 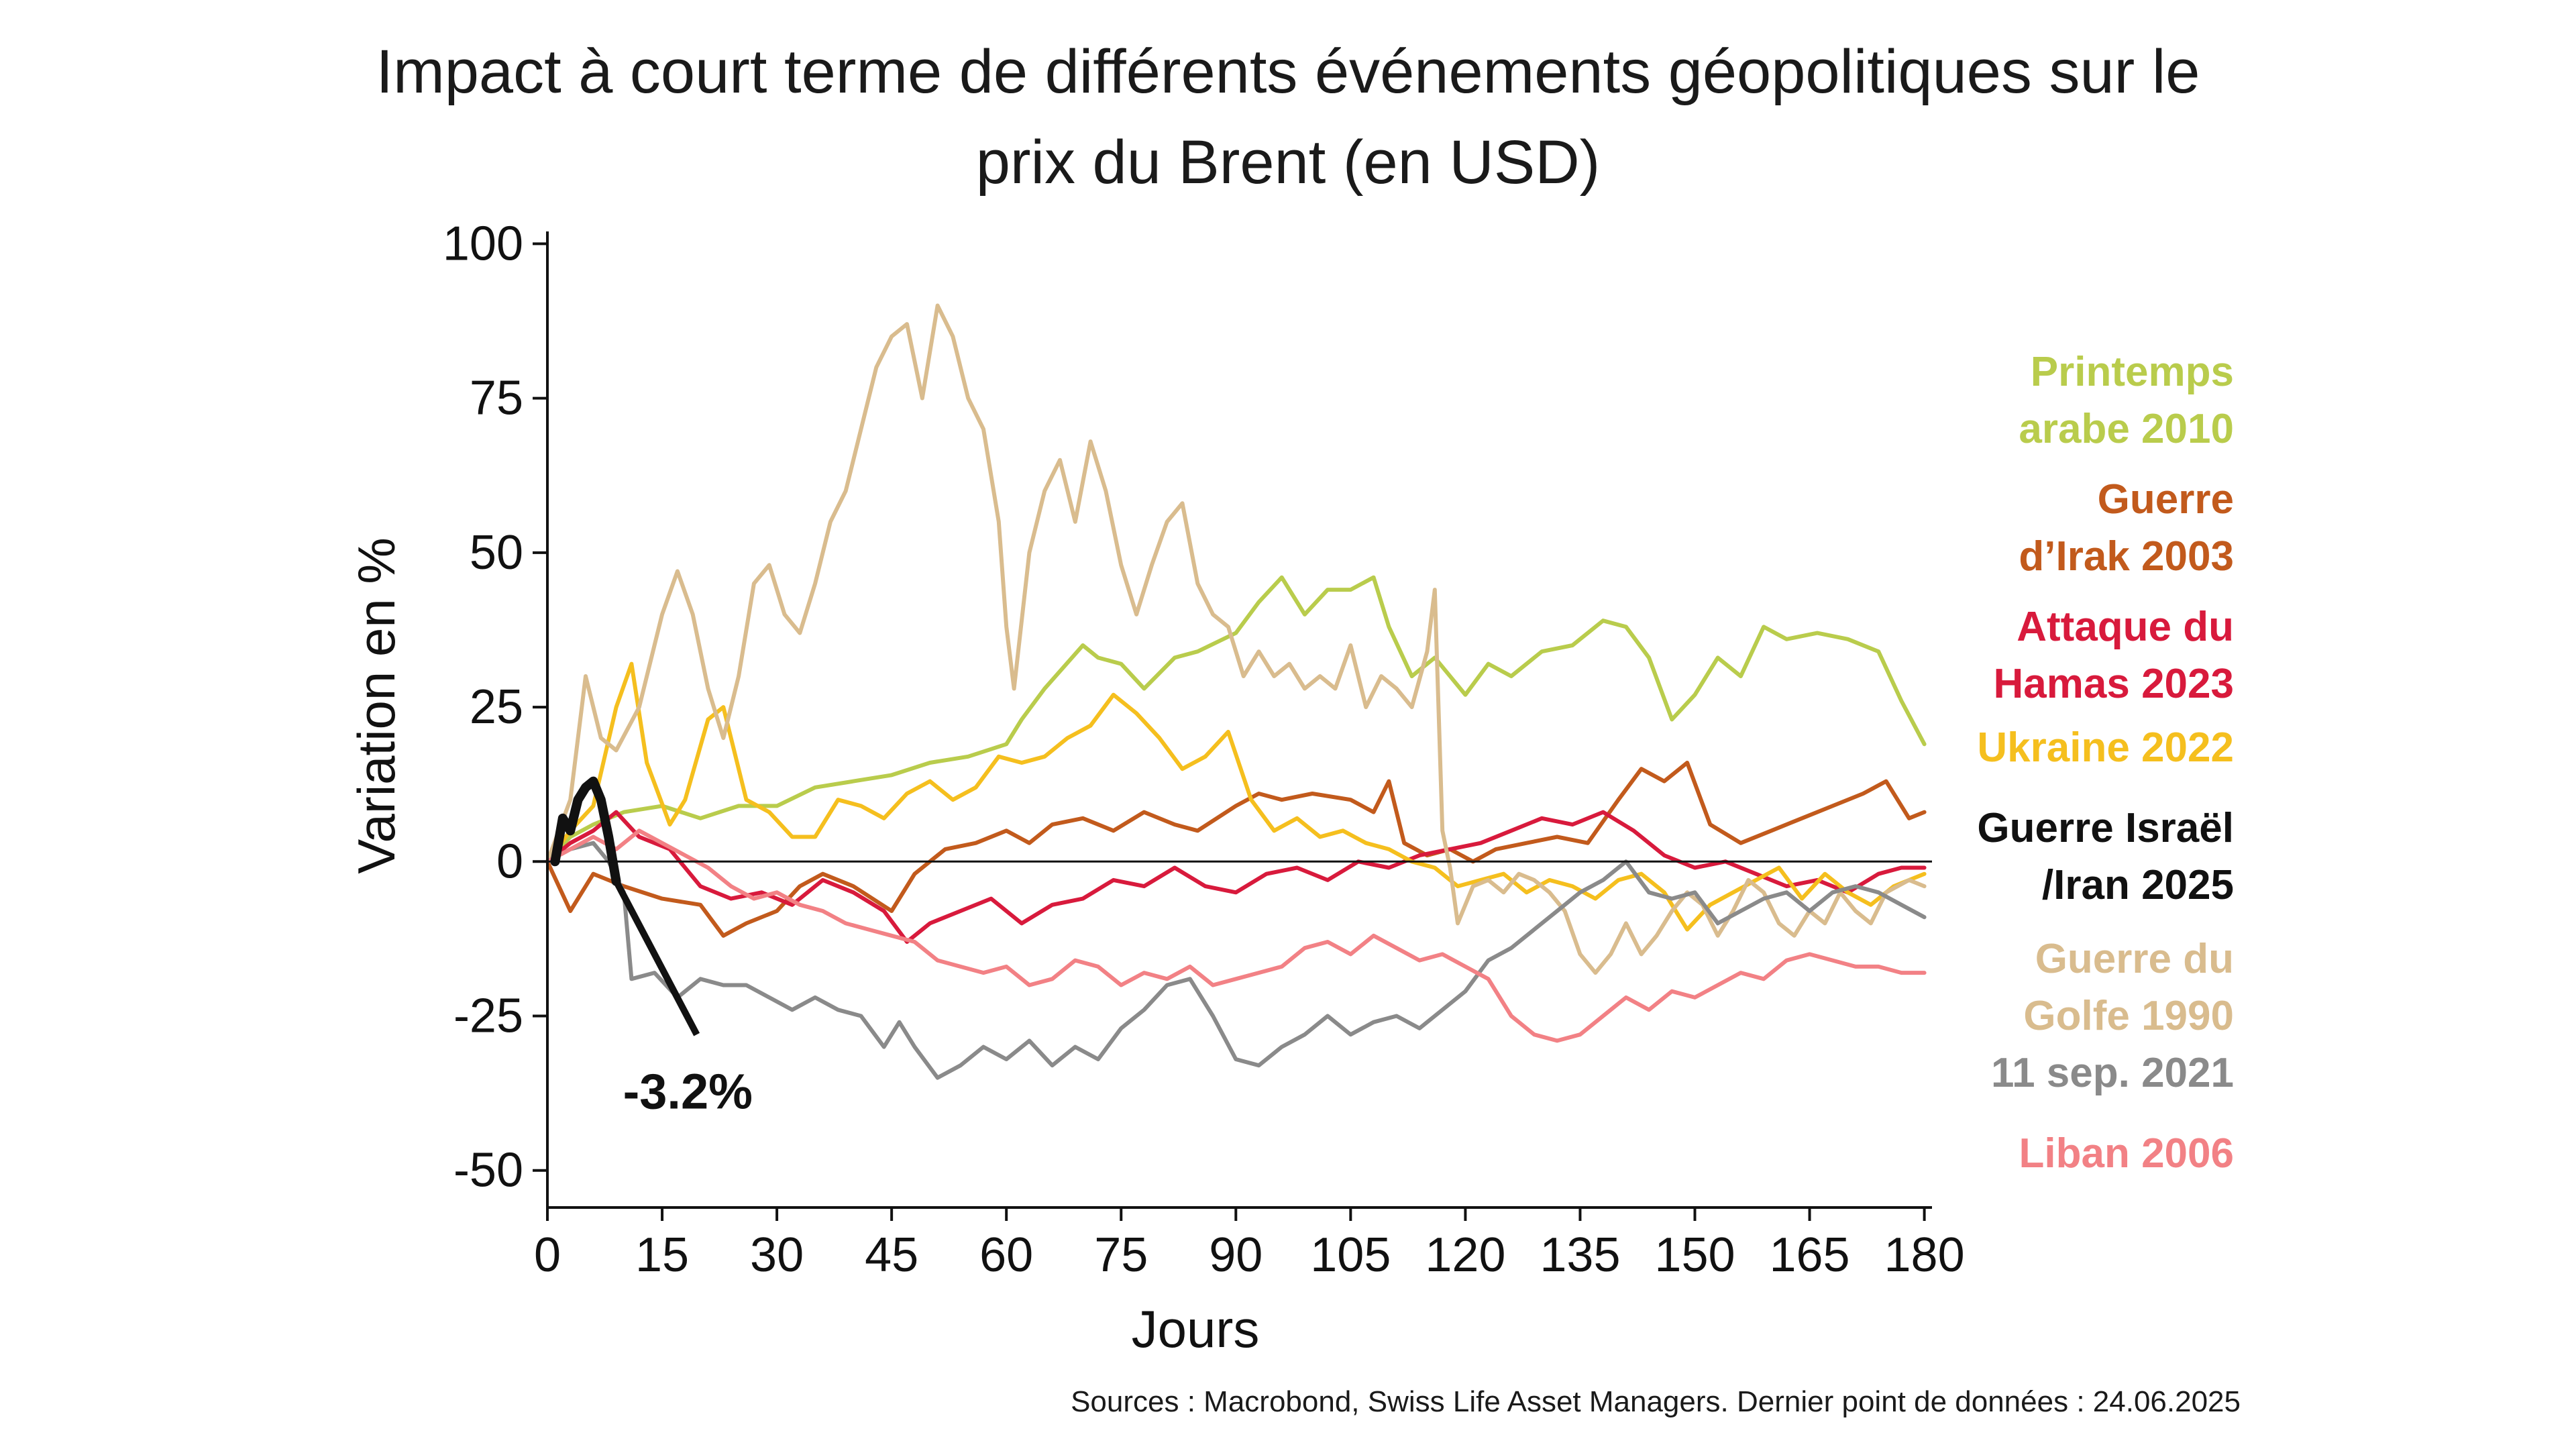 What do you see at coordinates (547, 1255) in the screenshot?
I see `x-tick-label: 0` at bounding box center [547, 1255].